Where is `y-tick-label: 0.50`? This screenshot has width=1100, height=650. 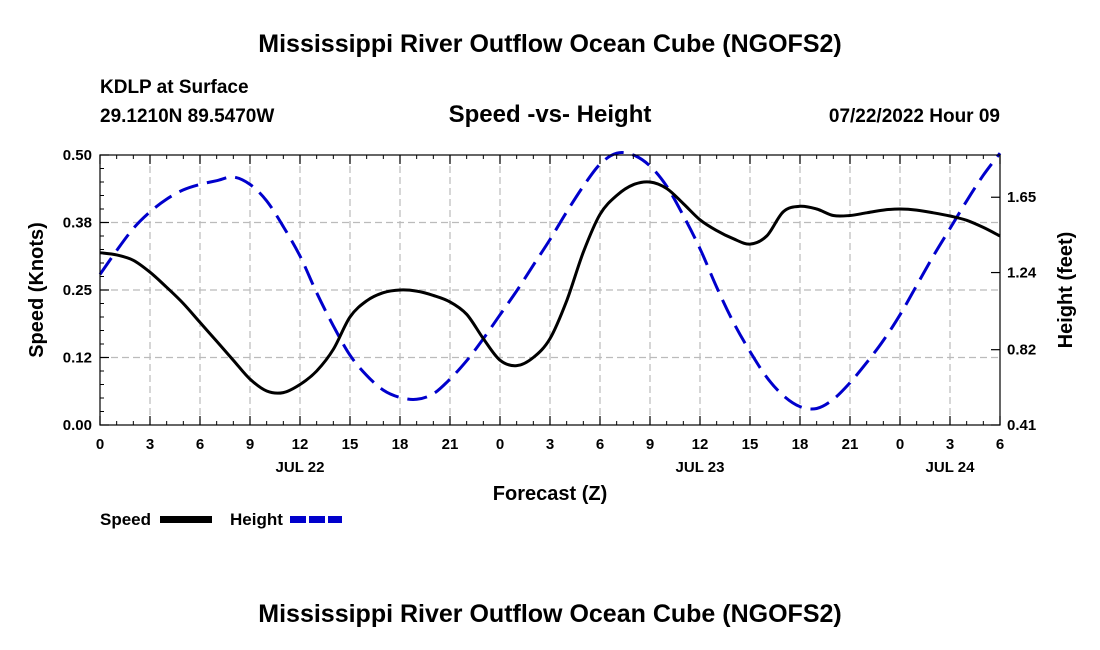
y-tick-label: 0.50 is located at coordinates (77, 155).